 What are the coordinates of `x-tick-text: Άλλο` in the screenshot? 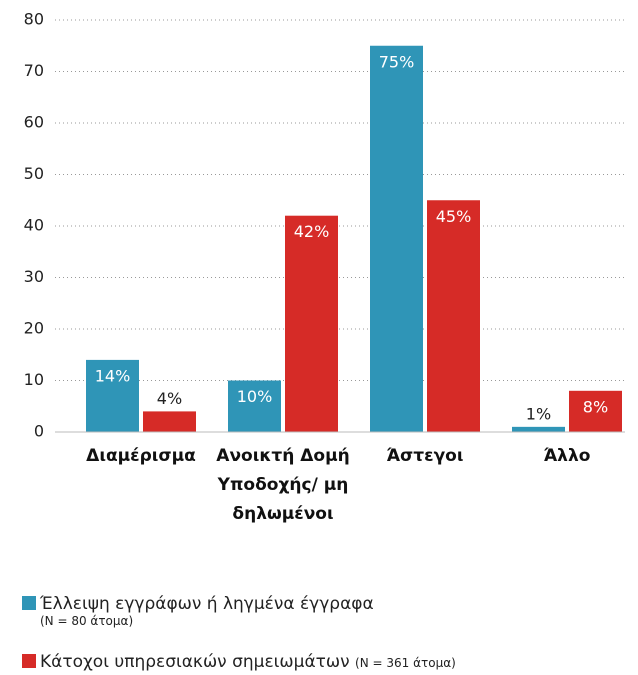 It's located at (567, 456).